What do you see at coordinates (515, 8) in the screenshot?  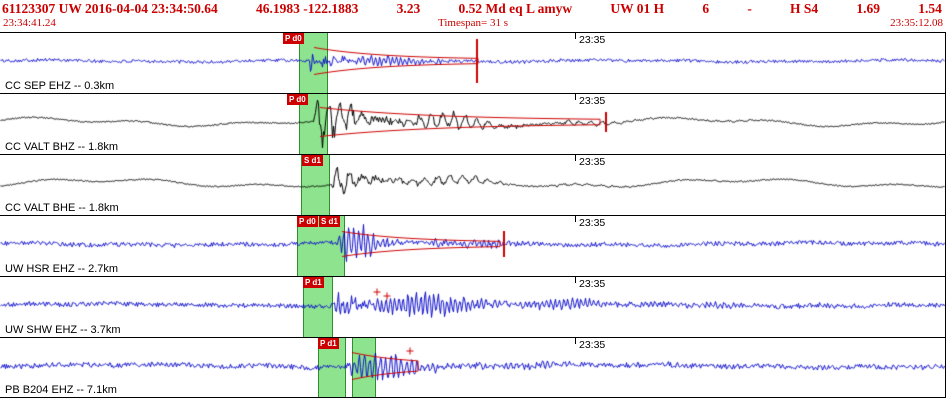 I see `event-magnitude: 0.52 Md eq L amyw` at bounding box center [515, 8].